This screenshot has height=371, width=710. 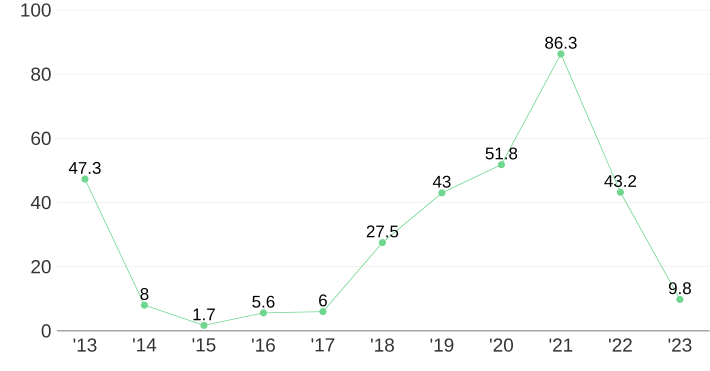 What do you see at coordinates (679, 288) in the screenshot?
I see `data-label: 9.8` at bounding box center [679, 288].